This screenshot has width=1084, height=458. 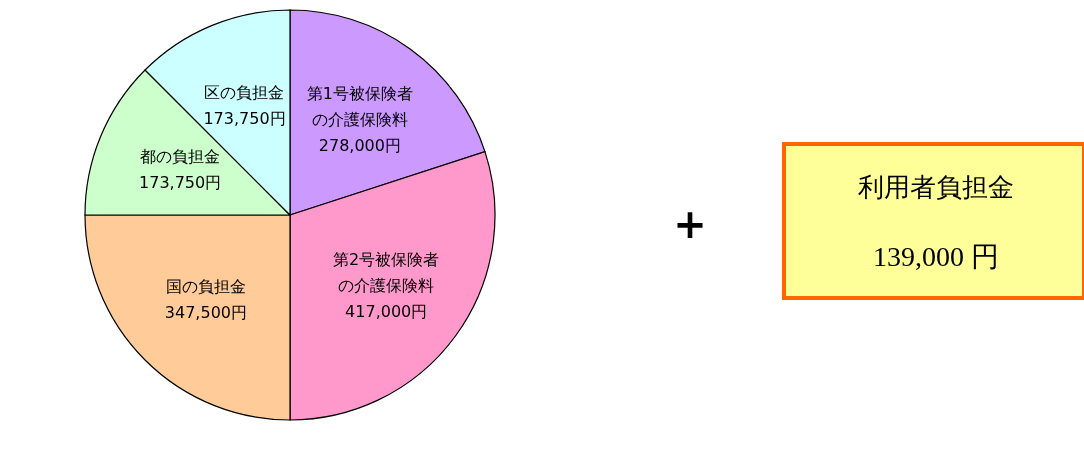 I want to click on data-label: 278,000円, so click(x=359, y=145).